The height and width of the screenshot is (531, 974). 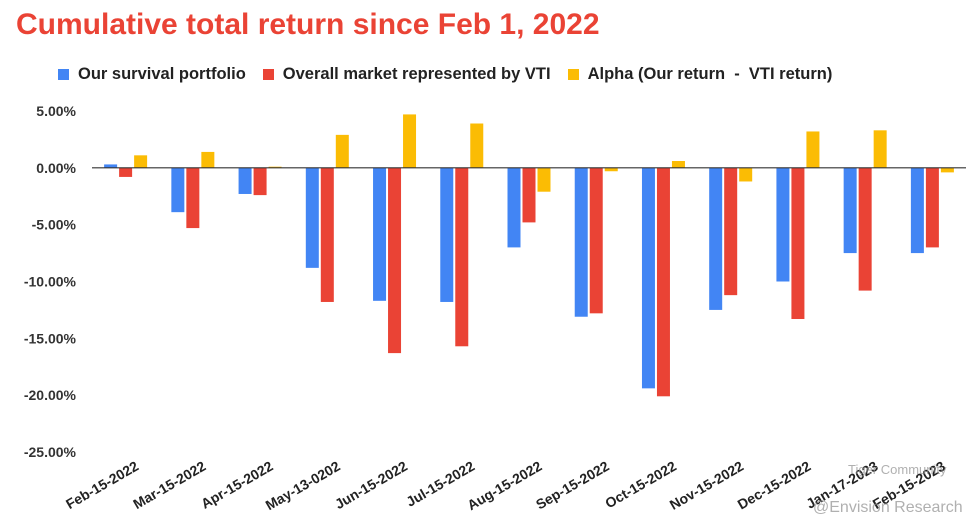 What do you see at coordinates (56, 168) in the screenshot?
I see `y-tick-label: 0.00%` at bounding box center [56, 168].